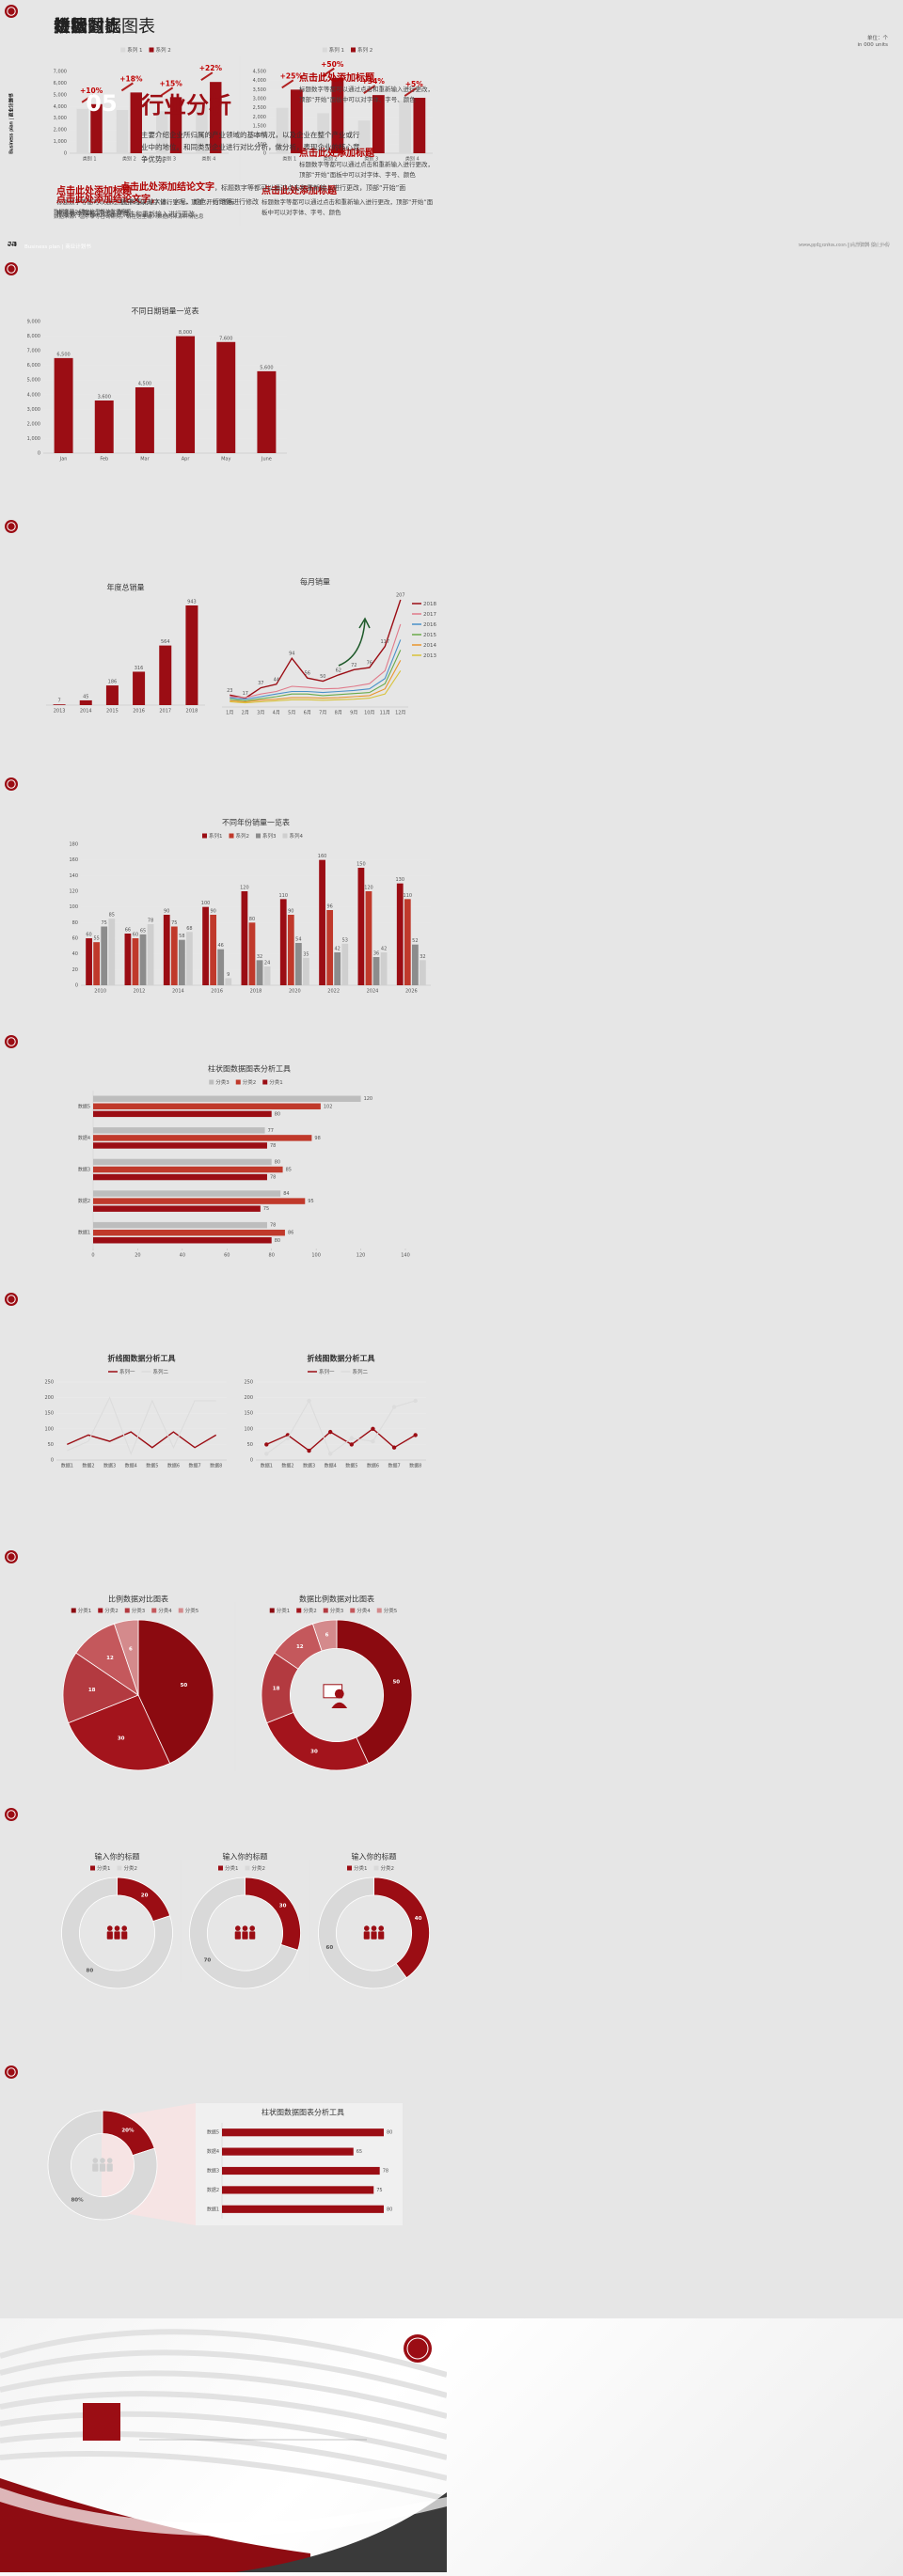  What do you see at coordinates (183, 1256) in the screenshot?
I see `x-tick-label: 40` at bounding box center [183, 1256].